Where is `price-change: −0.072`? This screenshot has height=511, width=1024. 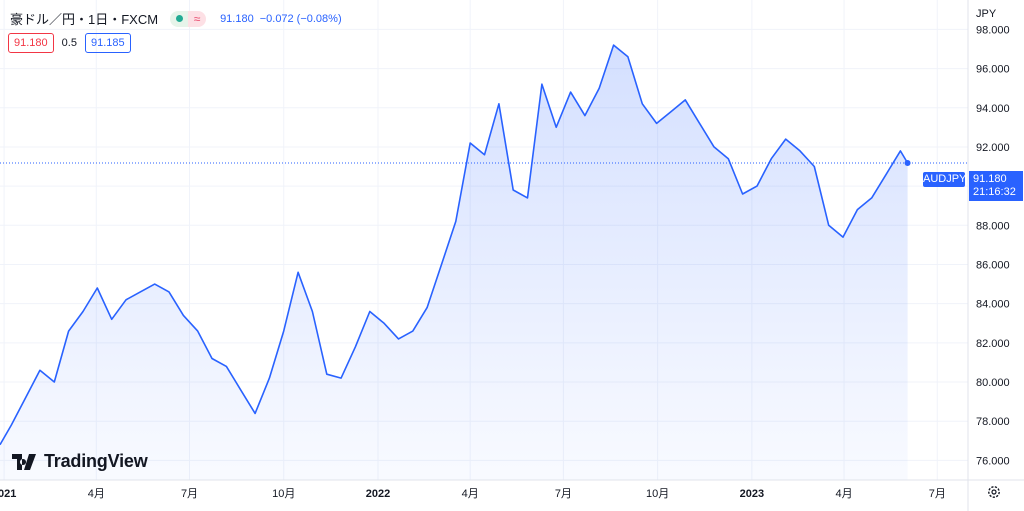
price-change: −0.072 is located at coordinates (276, 18).